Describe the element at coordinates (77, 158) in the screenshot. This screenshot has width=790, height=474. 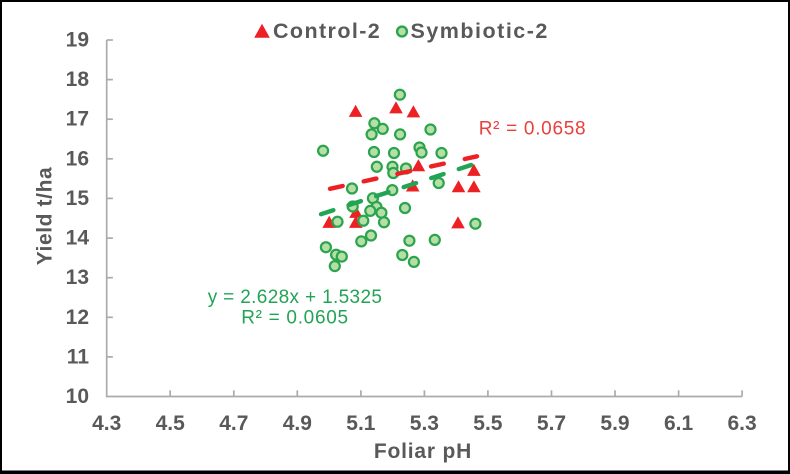
I see `svg-text: 16` at that location.